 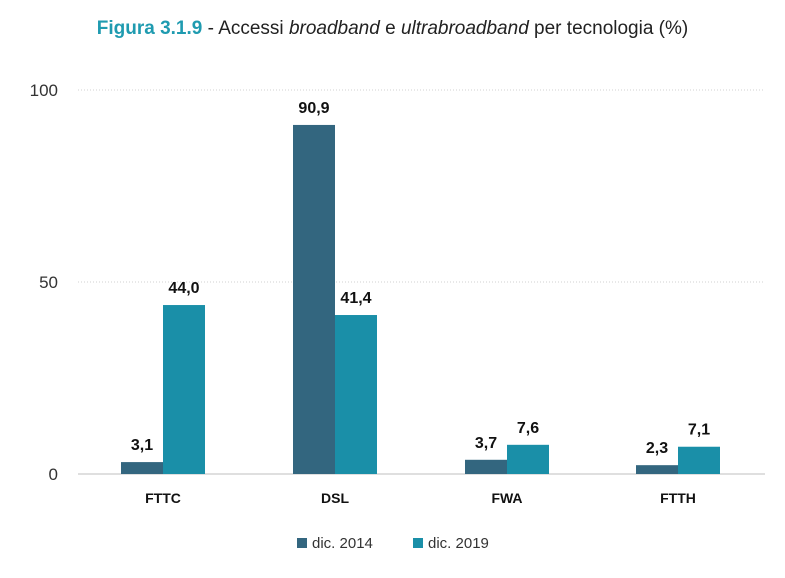 I want to click on data-label: 90,9, so click(x=313, y=108).